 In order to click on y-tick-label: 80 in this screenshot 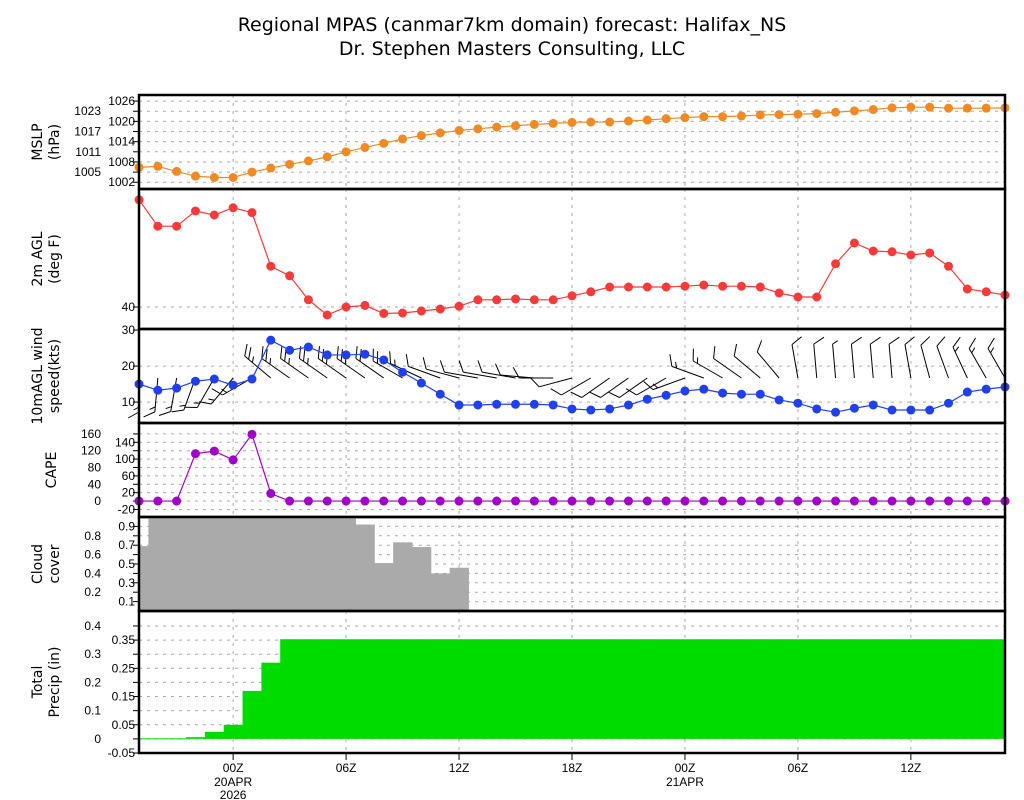, I will do `click(95, 467)`.